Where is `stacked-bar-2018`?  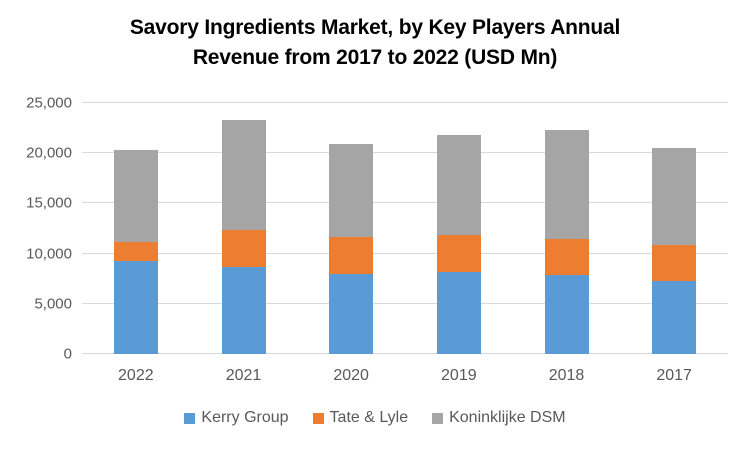 stacked-bar-2018 is located at coordinates (566, 228).